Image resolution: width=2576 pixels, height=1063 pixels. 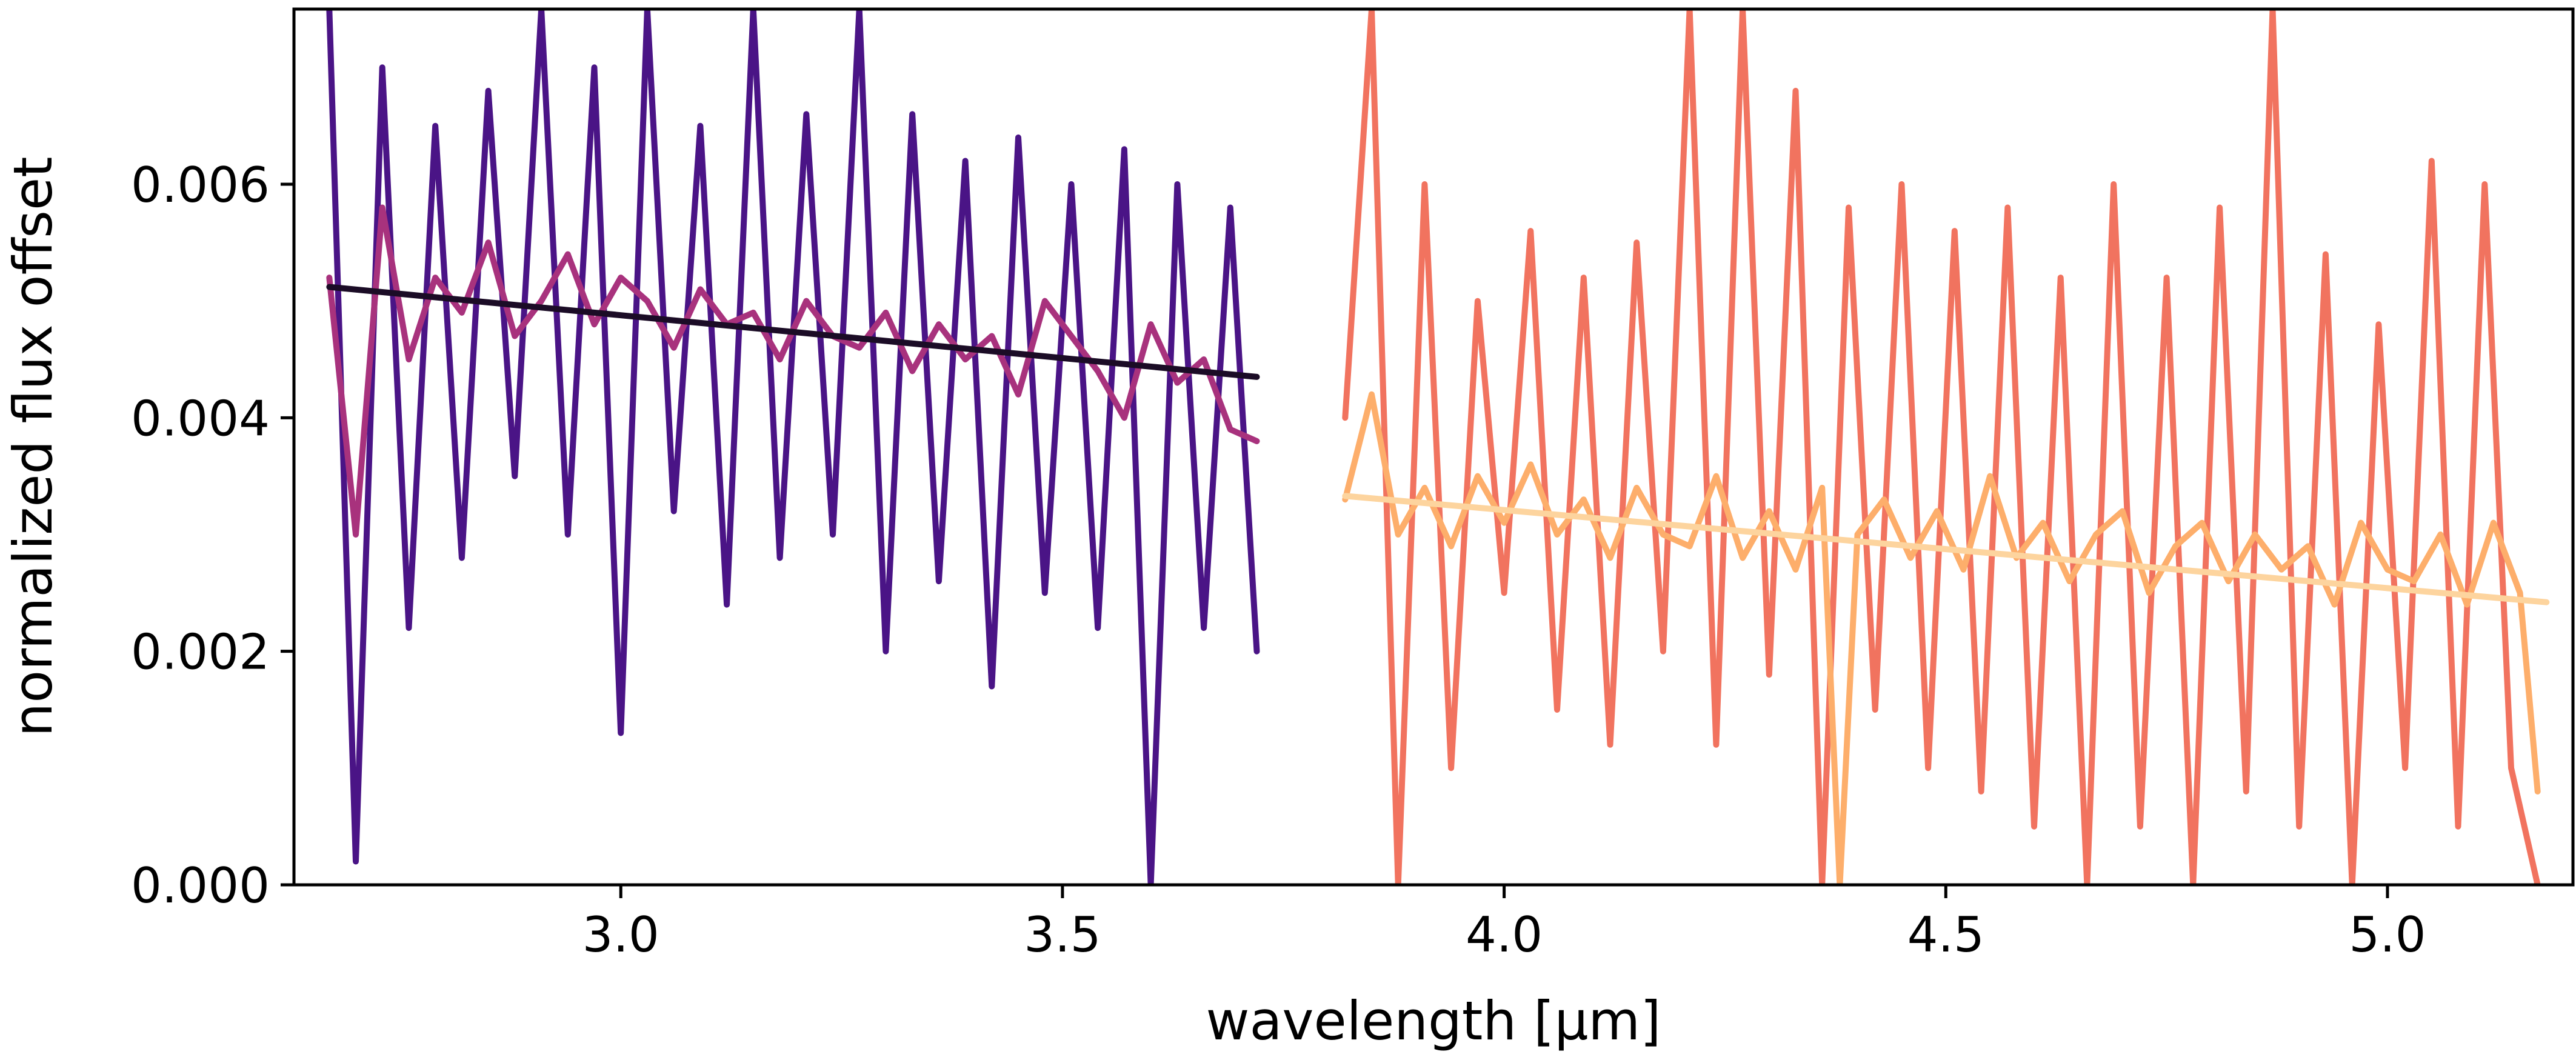 What do you see at coordinates (1062, 935) in the screenshot?
I see `x-tick-label: 3.5` at bounding box center [1062, 935].